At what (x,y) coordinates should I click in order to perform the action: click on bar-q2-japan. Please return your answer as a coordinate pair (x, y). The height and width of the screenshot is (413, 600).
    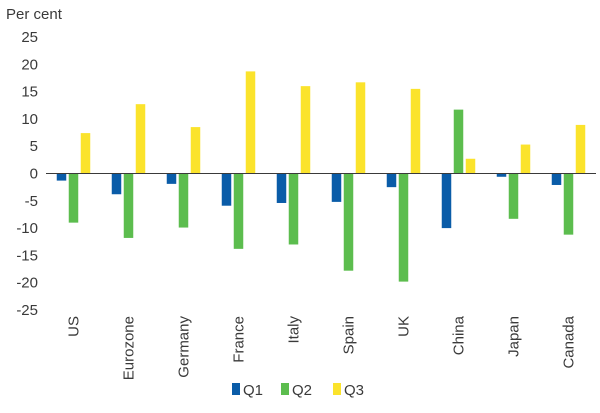
    Looking at the image, I should click on (513, 196).